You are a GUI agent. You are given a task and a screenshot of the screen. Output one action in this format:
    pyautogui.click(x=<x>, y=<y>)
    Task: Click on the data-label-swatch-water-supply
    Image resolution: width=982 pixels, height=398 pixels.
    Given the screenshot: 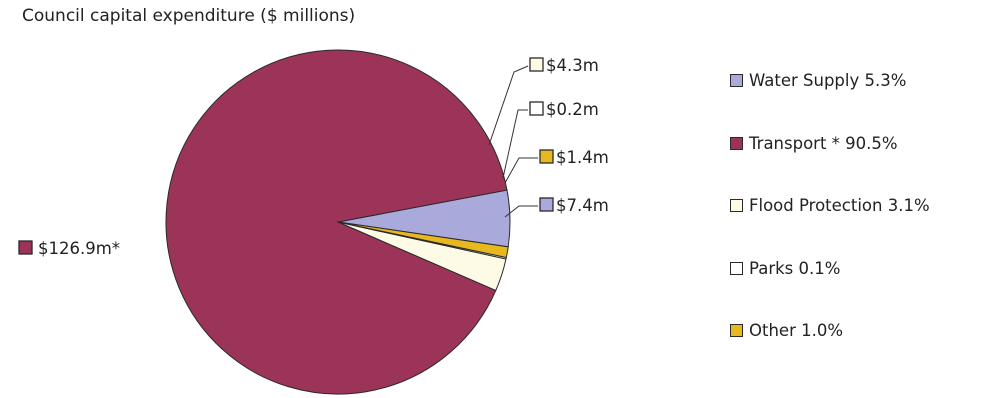 What is the action you would take?
    pyautogui.click(x=546, y=204)
    